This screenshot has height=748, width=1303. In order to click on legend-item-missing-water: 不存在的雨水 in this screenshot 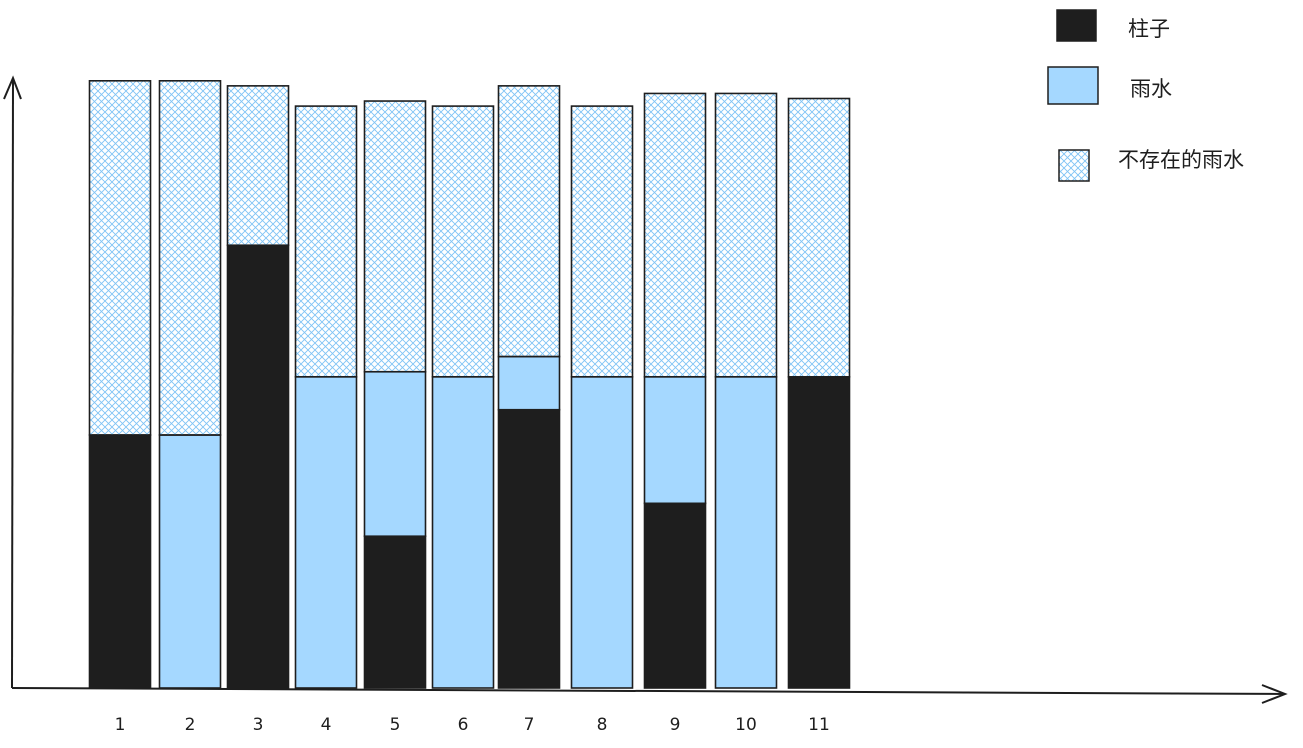, I will do `click(1151, 165)`.